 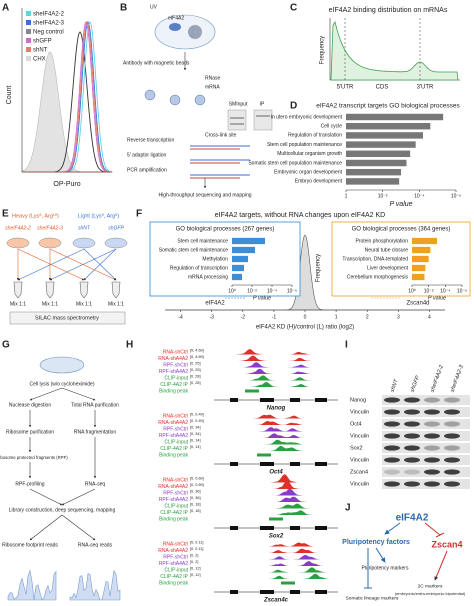 What do you see at coordinates (419, 196) in the screenshot?
I see `tick-label: 10⁻⁴` at bounding box center [419, 196].